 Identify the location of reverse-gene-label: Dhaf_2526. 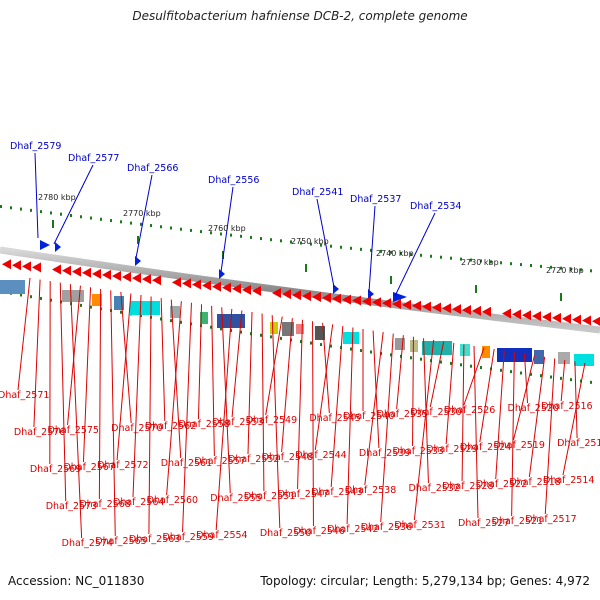
(469, 410).